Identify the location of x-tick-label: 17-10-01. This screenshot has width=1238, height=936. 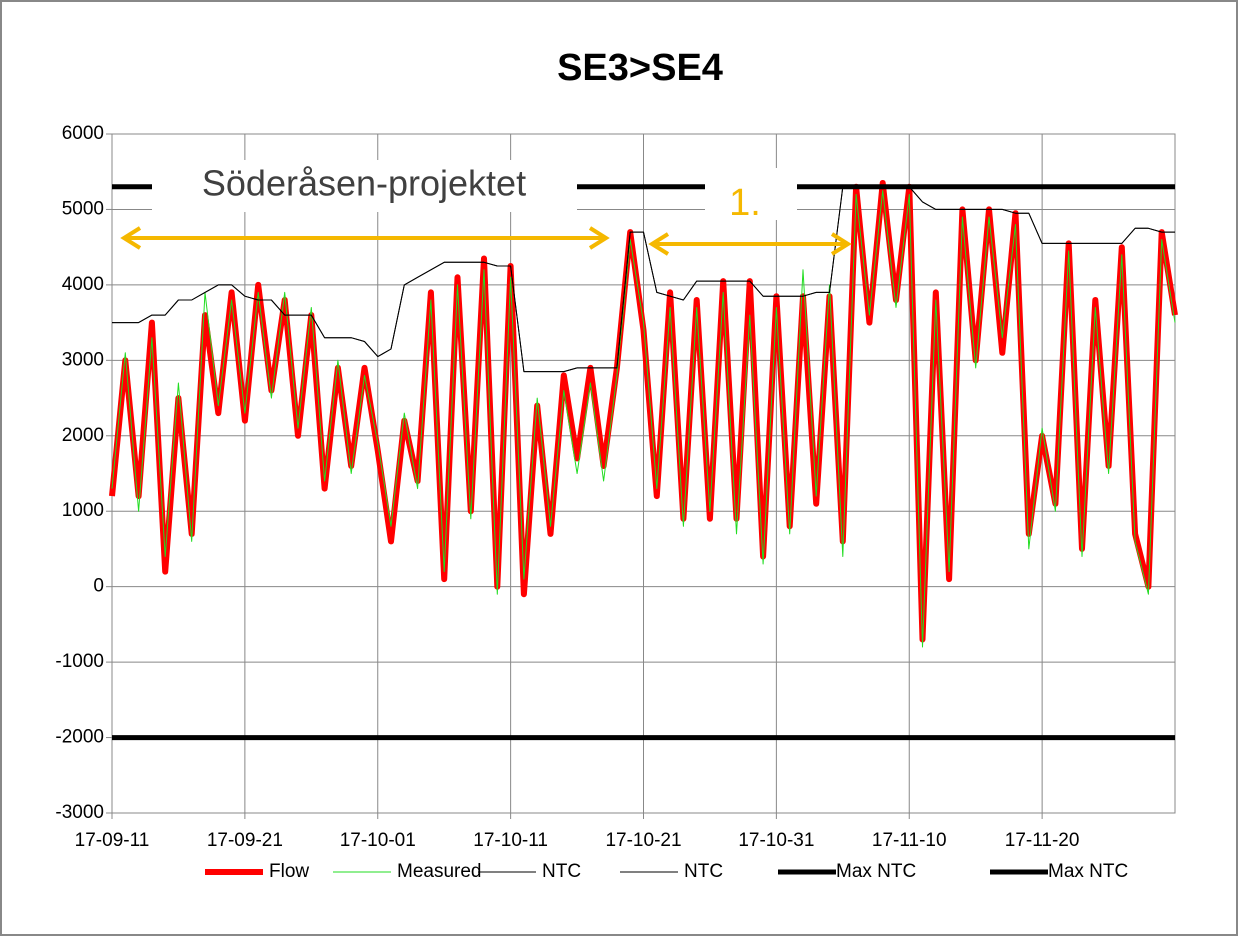
(378, 840).